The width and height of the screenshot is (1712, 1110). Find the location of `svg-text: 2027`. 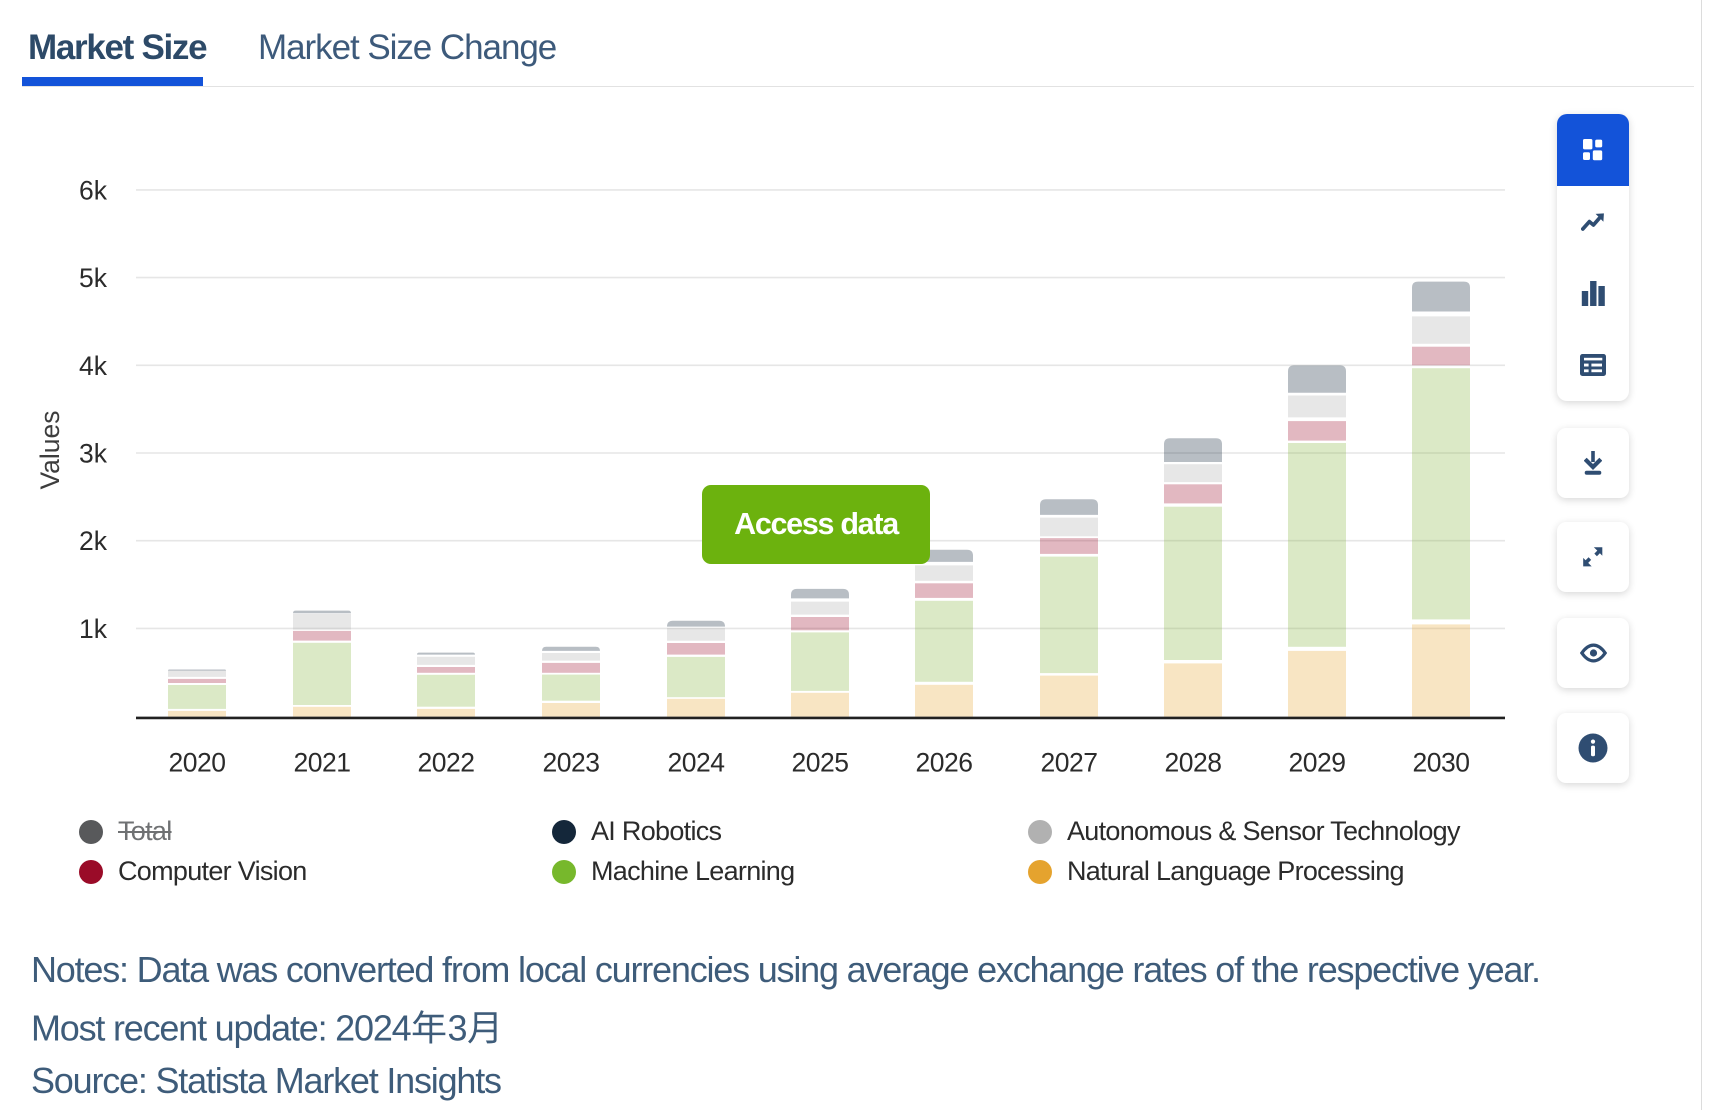

svg-text: 2027 is located at coordinates (1069, 763).